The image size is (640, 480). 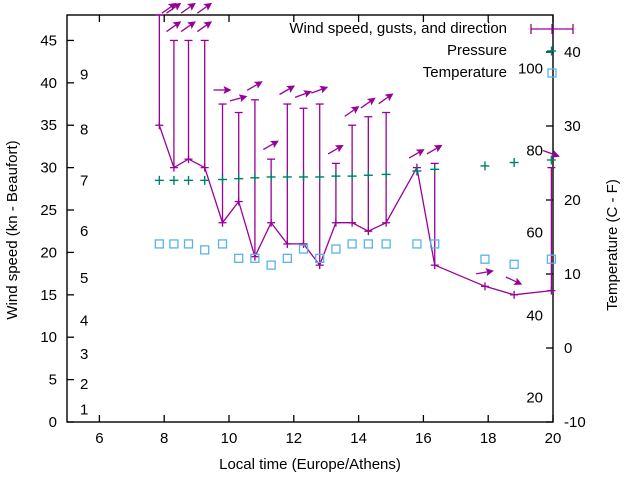 I want to click on x-tick-label: 10, so click(x=229, y=438).